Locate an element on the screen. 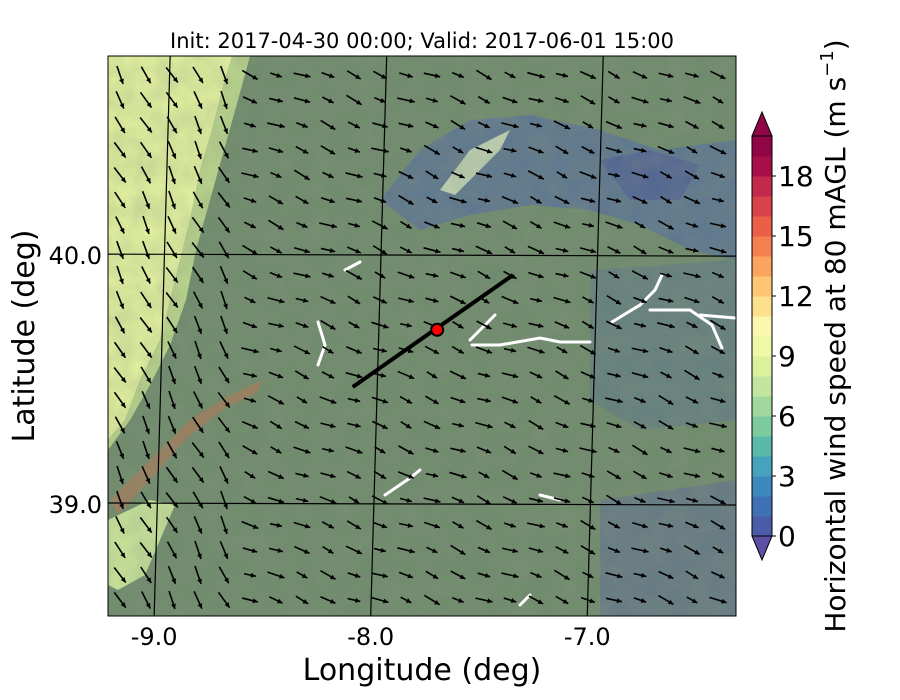  colorbar-tick-label-6: 18 is located at coordinates (796, 176).